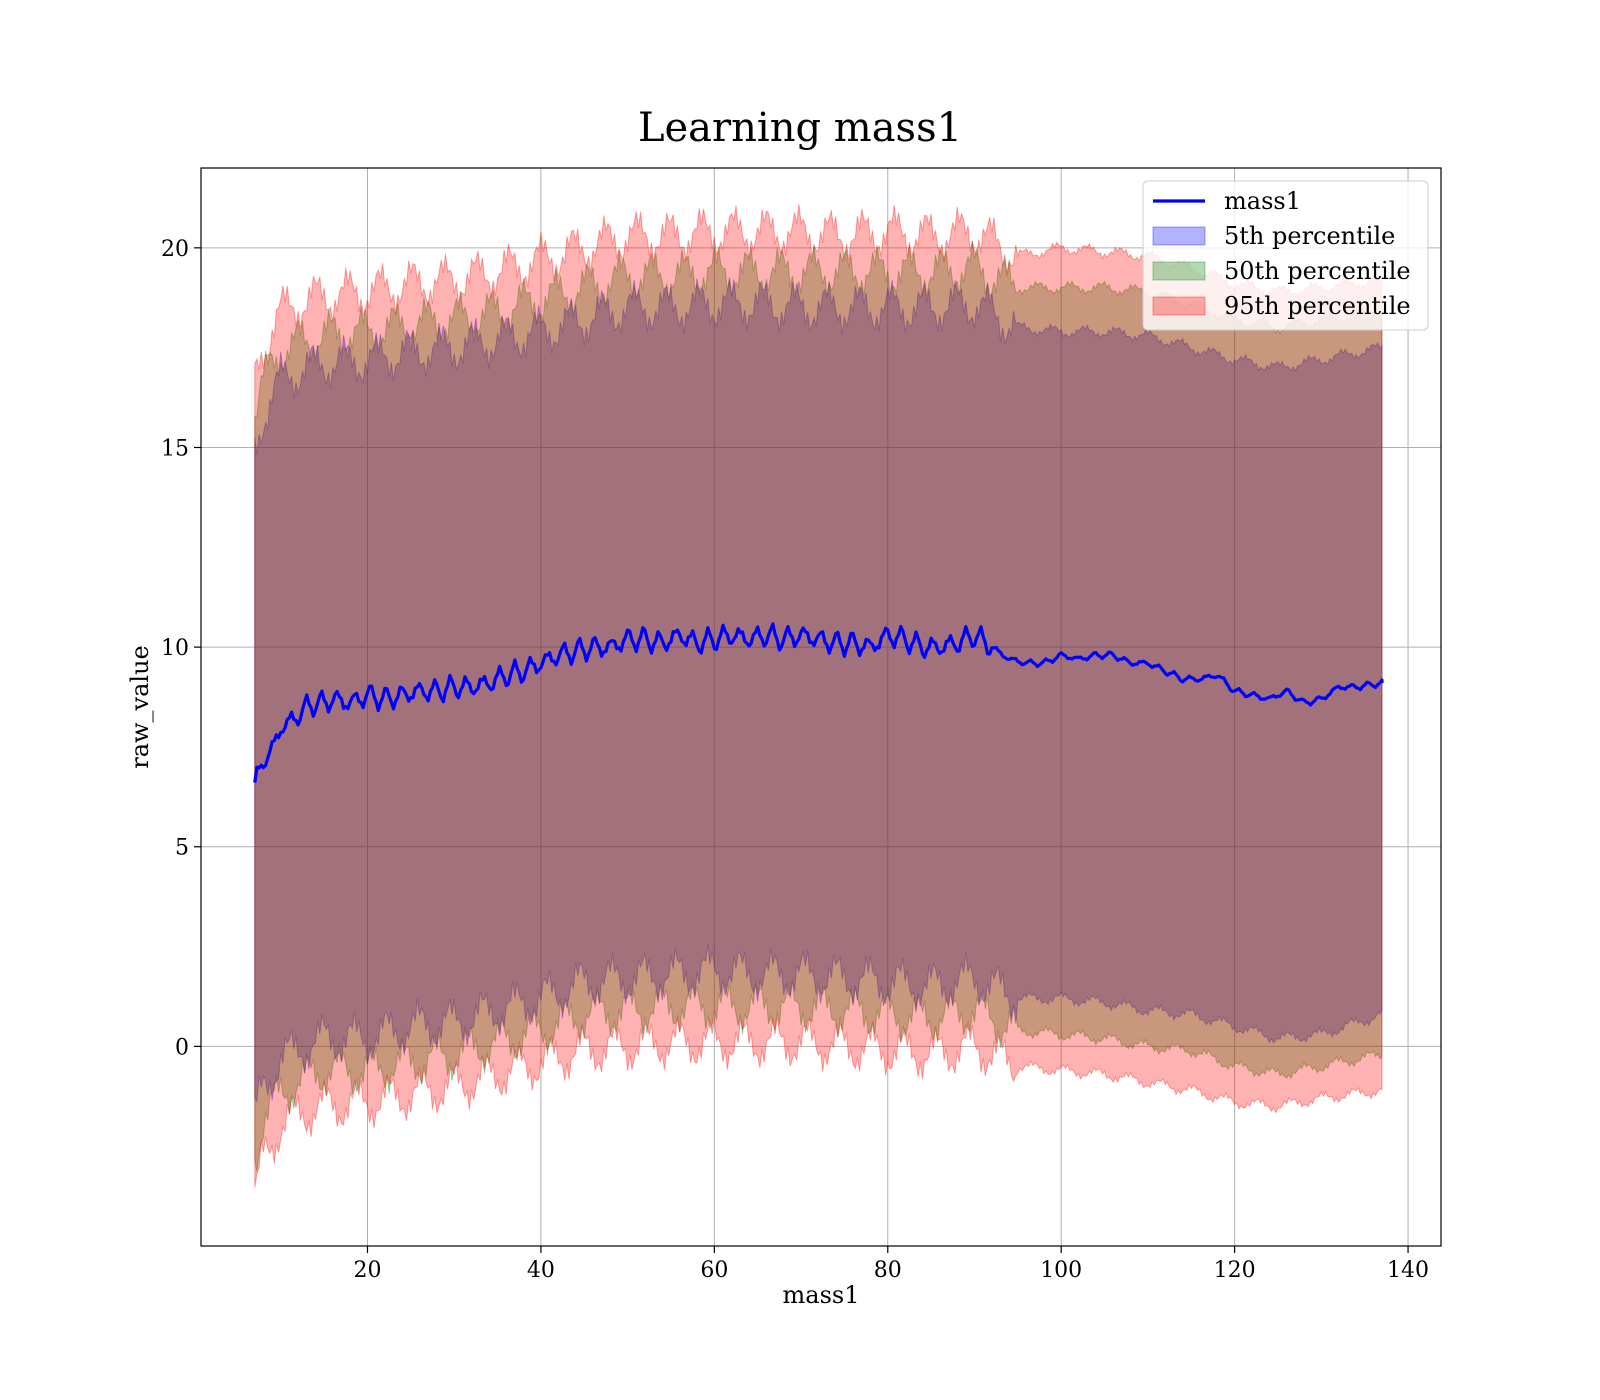  Describe the element at coordinates (182, 1047) in the screenshot. I see `y-tick-label: 0` at that location.